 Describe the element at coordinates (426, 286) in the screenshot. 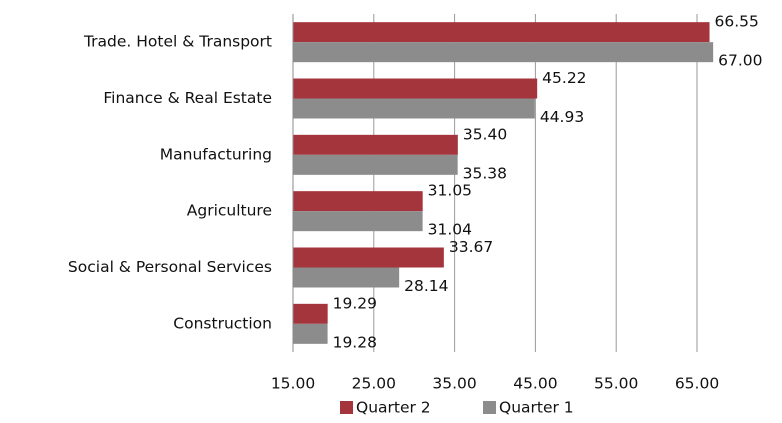

I see `value-label: 28.14` at that location.